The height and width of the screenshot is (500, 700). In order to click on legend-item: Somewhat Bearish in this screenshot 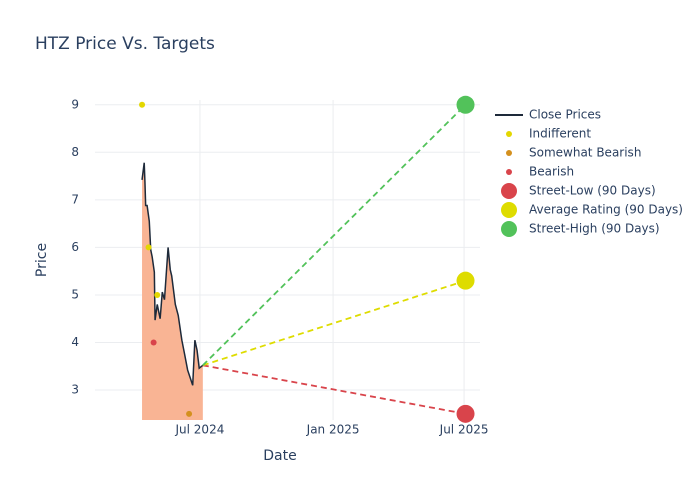, I will do `click(573, 153)`.